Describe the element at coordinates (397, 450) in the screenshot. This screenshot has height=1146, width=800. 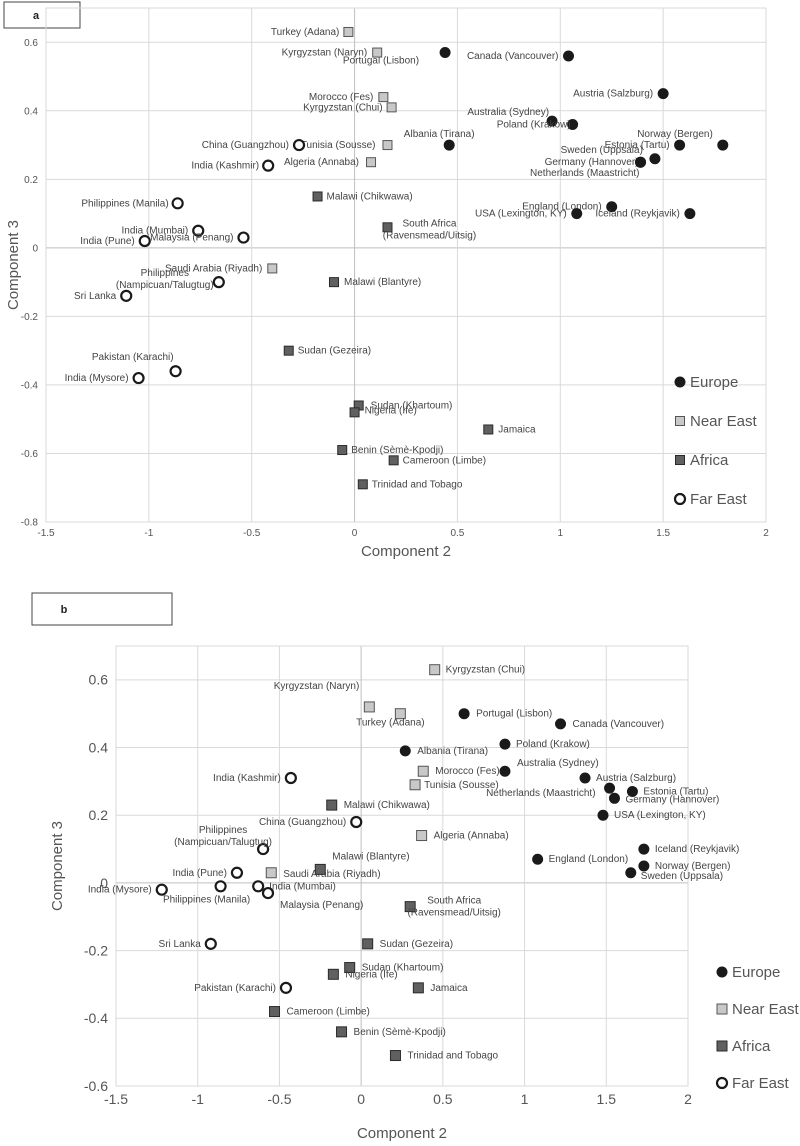
I see `point-label-benin-seme-kpodji: Benin (Sèmè-Kpodji)` at that location.